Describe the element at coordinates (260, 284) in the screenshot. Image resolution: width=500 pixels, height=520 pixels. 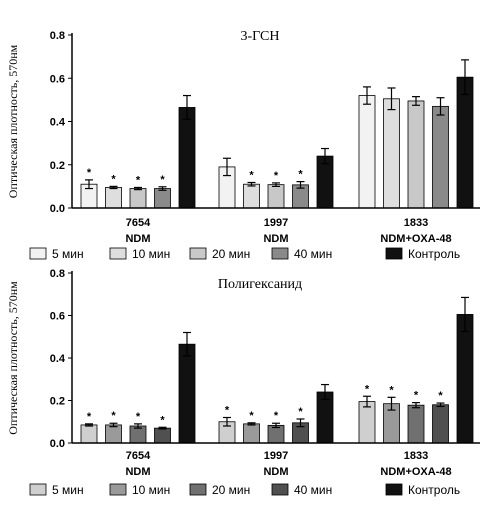
I see `chart-title: Полигексанид` at that location.